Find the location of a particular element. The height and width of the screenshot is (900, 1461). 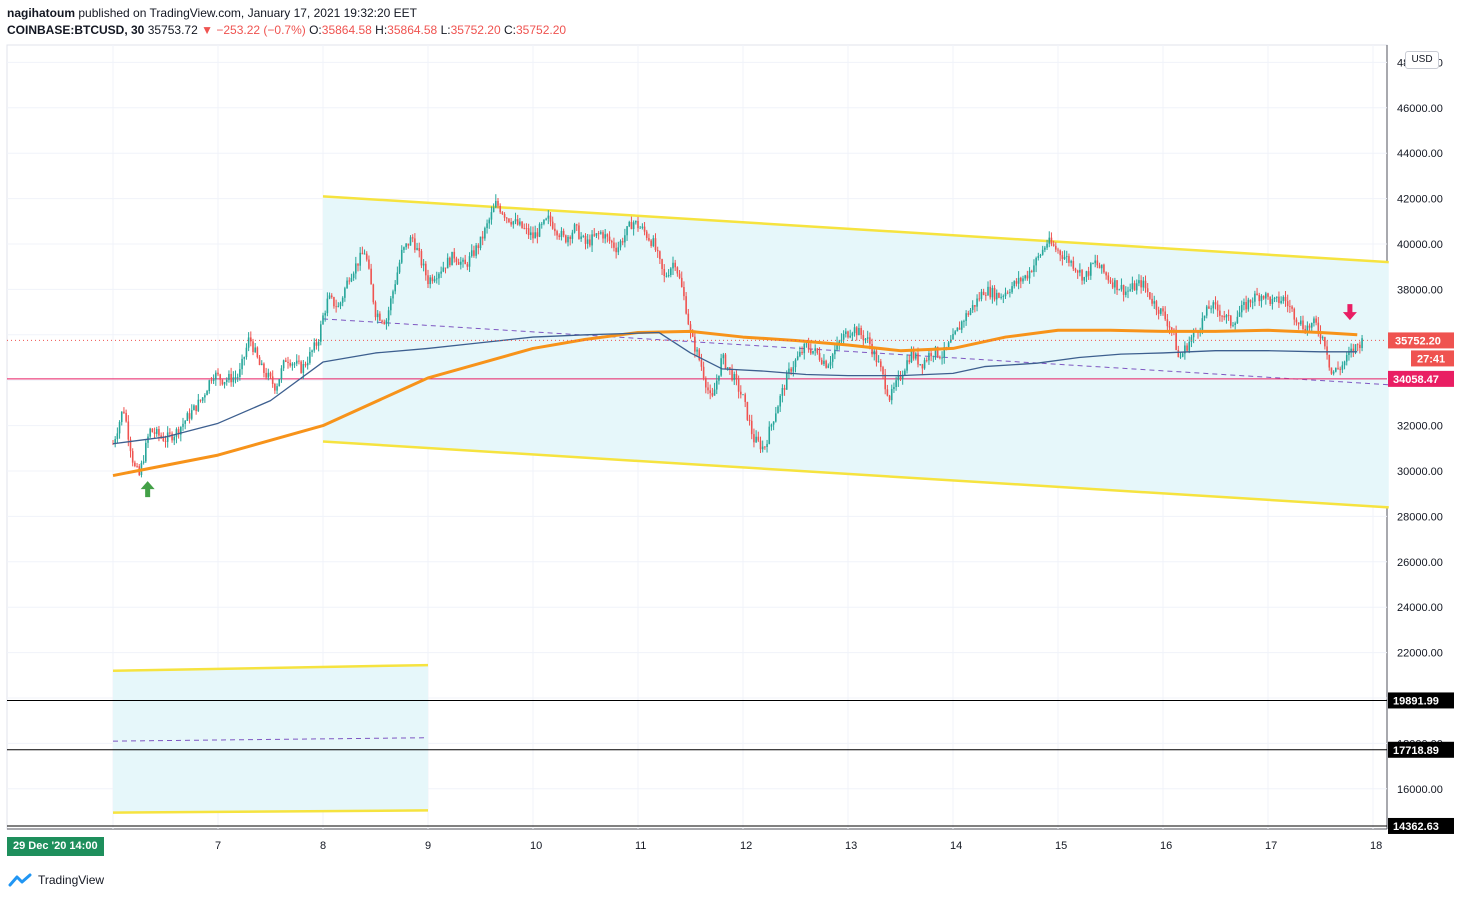

close-value: 35752.20 is located at coordinates (541, 30).